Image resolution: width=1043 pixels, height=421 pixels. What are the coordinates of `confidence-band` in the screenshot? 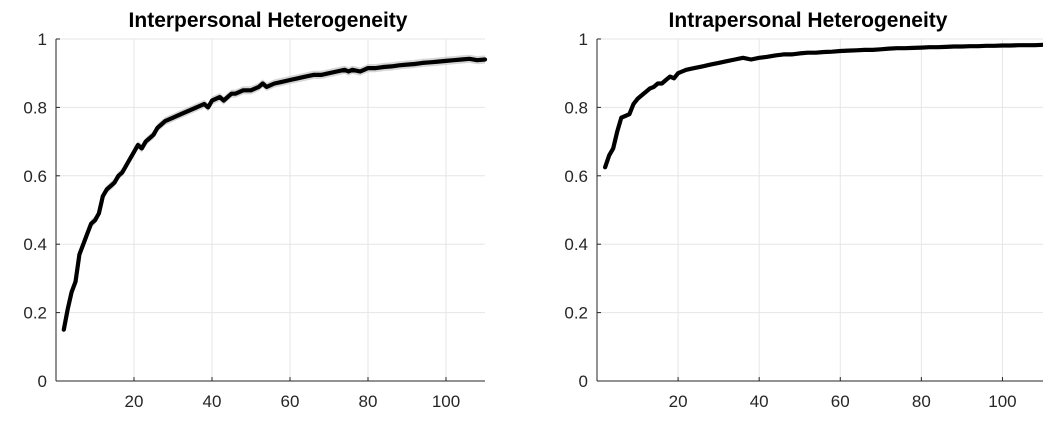 It's located at (824, 106).